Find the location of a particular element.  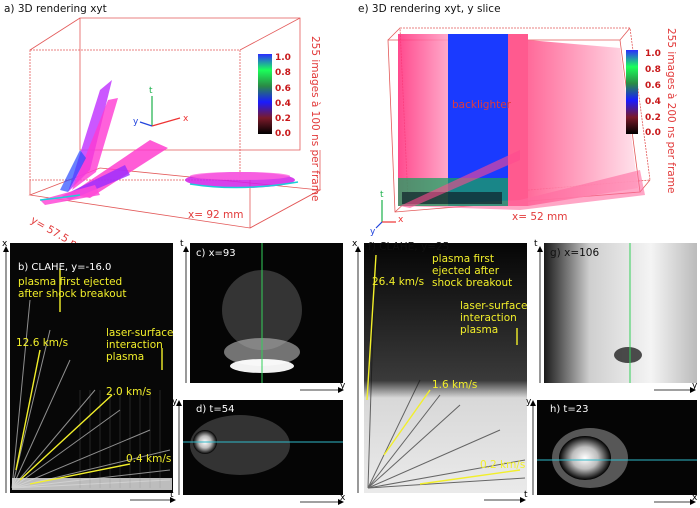

panel-a-cbar-tick: 0.8 is located at coordinates (283, 73).